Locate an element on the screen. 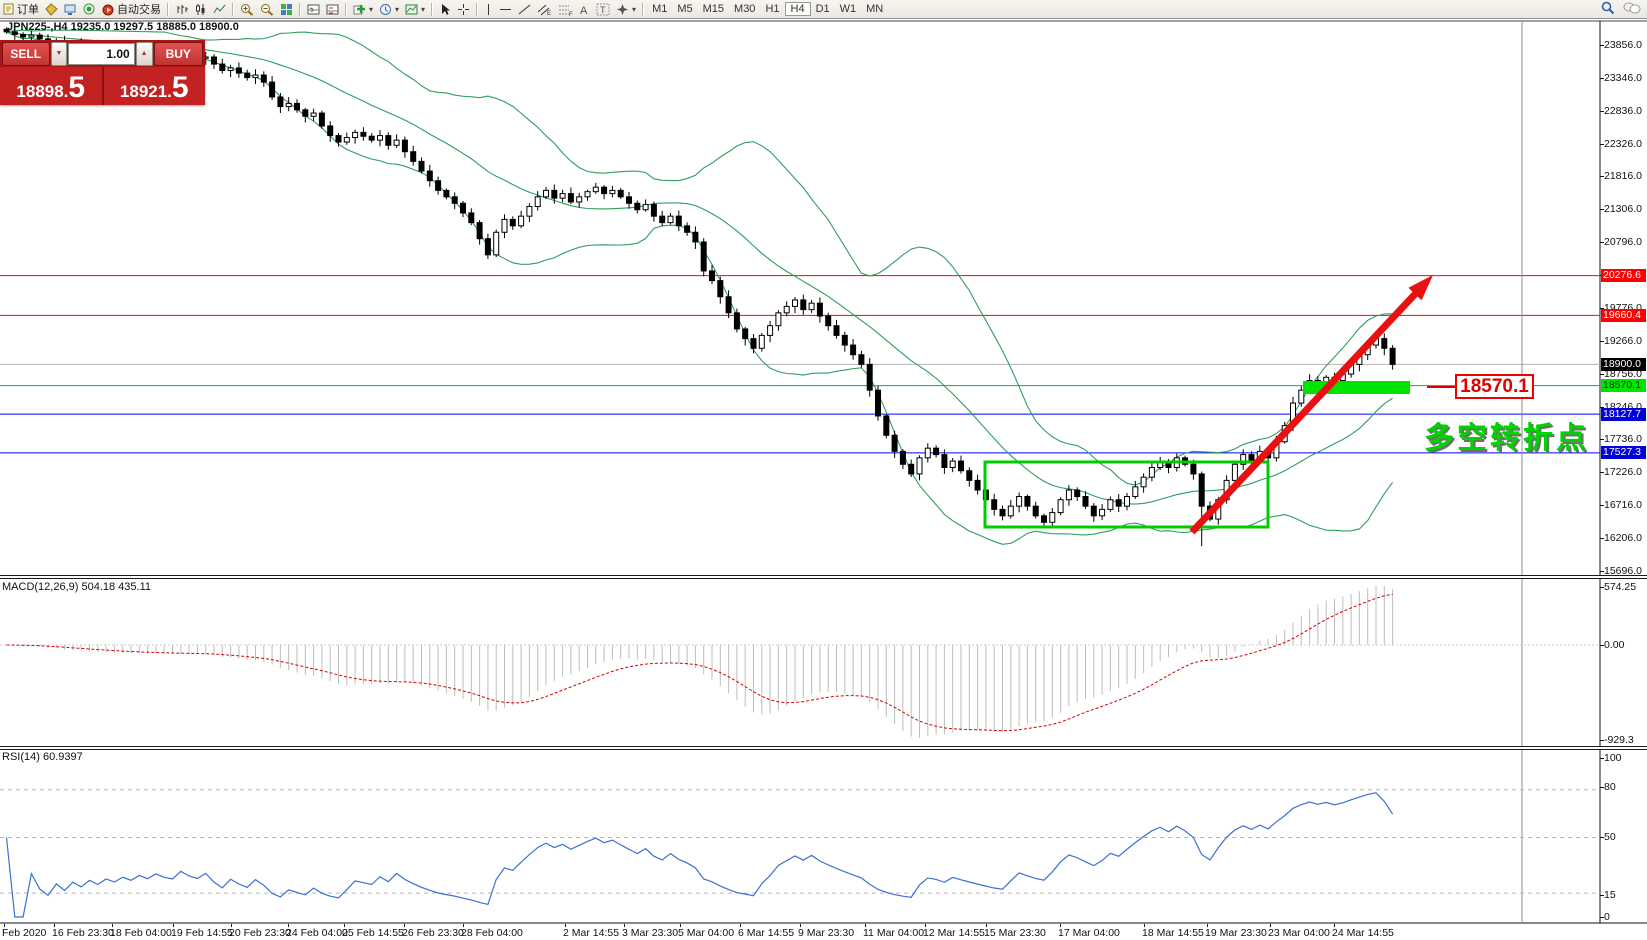 This screenshot has width=1647, height=940. web-terminal-button is located at coordinates (70, 9).